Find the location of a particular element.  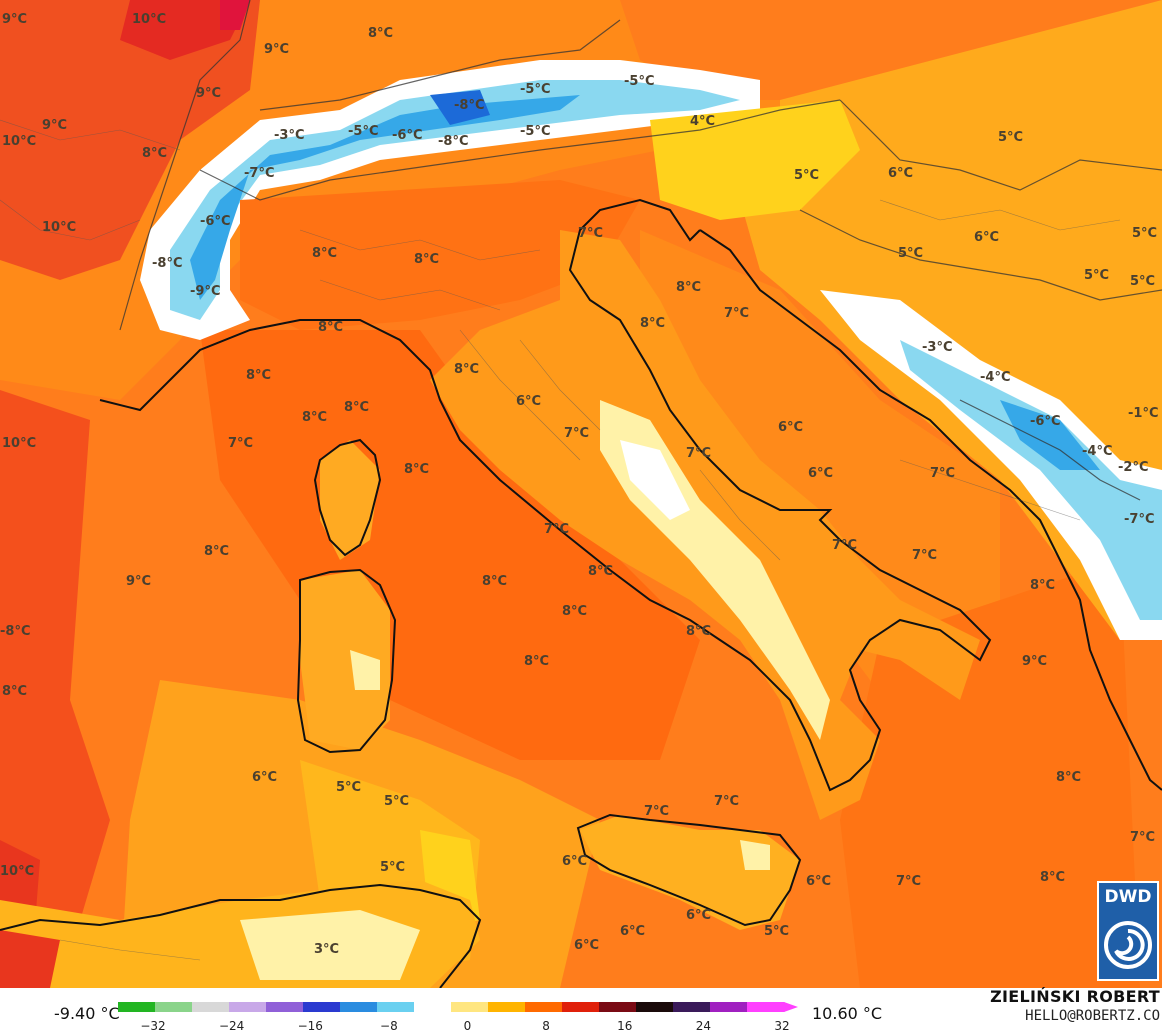

sardinia is located at coordinates (345, 660).